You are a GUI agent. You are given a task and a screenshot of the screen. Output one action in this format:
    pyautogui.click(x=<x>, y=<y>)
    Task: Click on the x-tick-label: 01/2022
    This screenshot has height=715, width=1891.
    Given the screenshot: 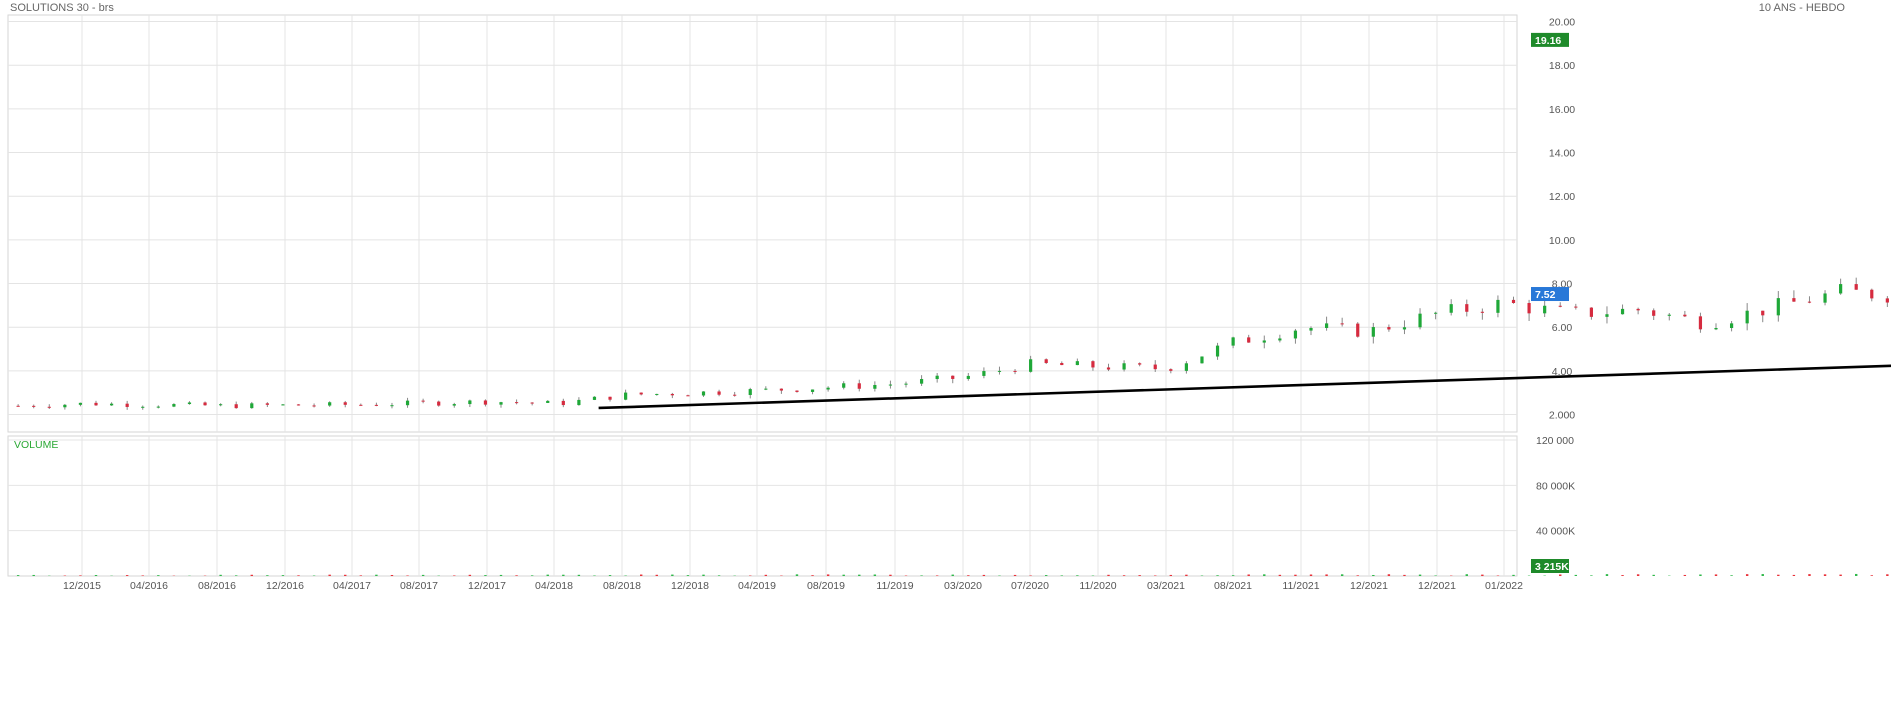 What is the action you would take?
    pyautogui.click(x=1504, y=586)
    